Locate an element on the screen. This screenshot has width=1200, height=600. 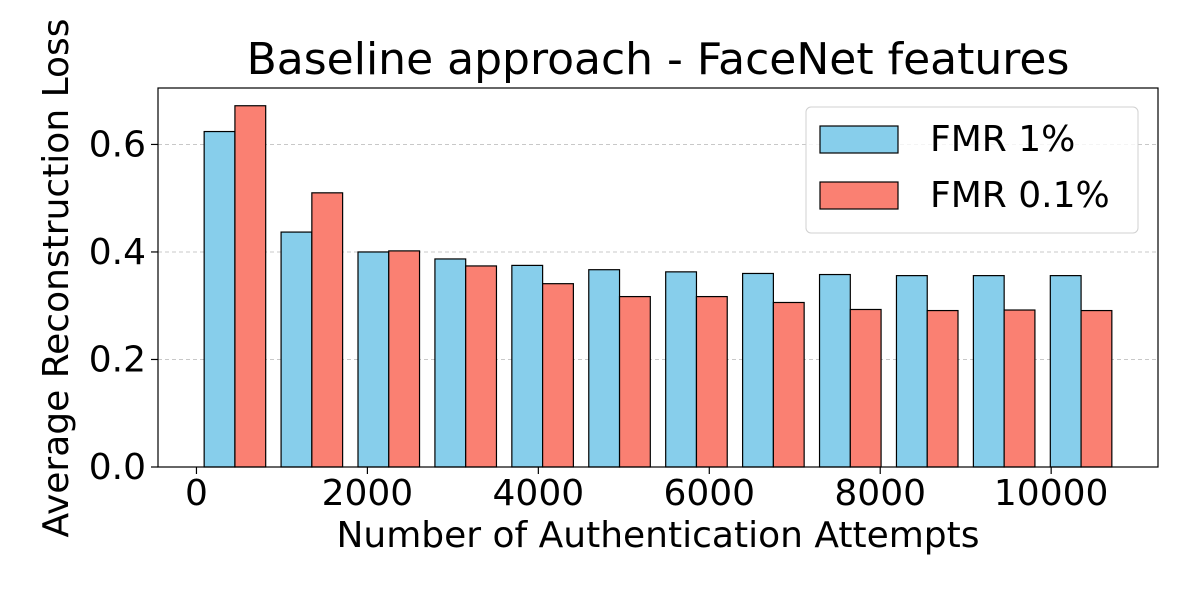
y-tick-label: 0.0 is located at coordinates (117, 467).